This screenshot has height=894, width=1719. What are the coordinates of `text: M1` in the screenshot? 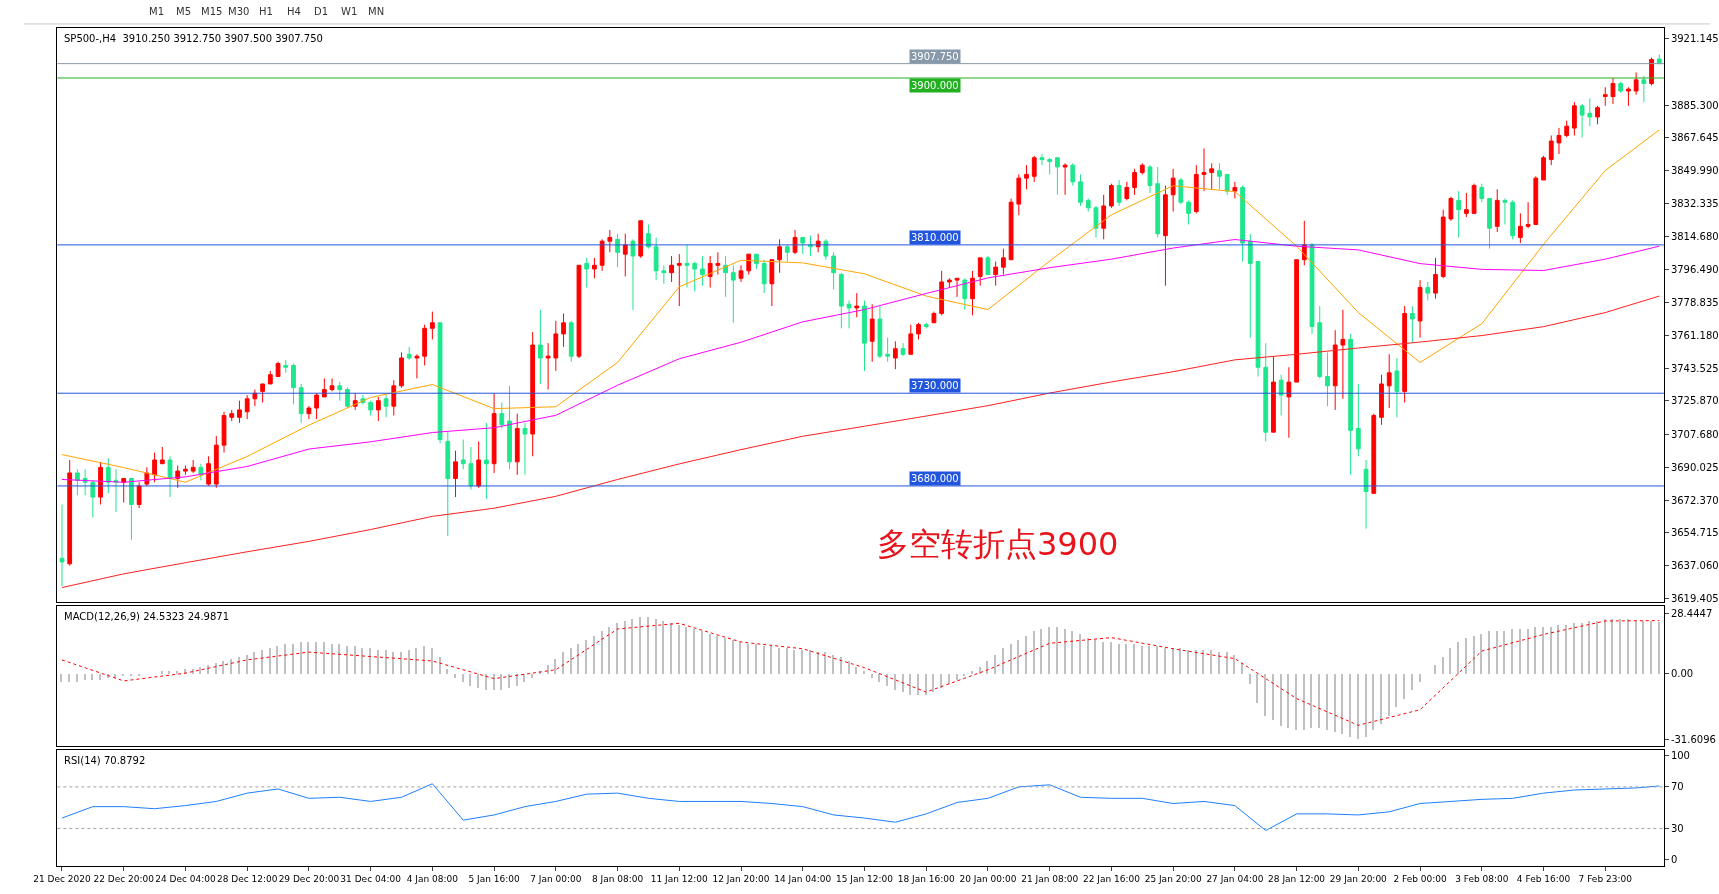 It's located at (156, 11).